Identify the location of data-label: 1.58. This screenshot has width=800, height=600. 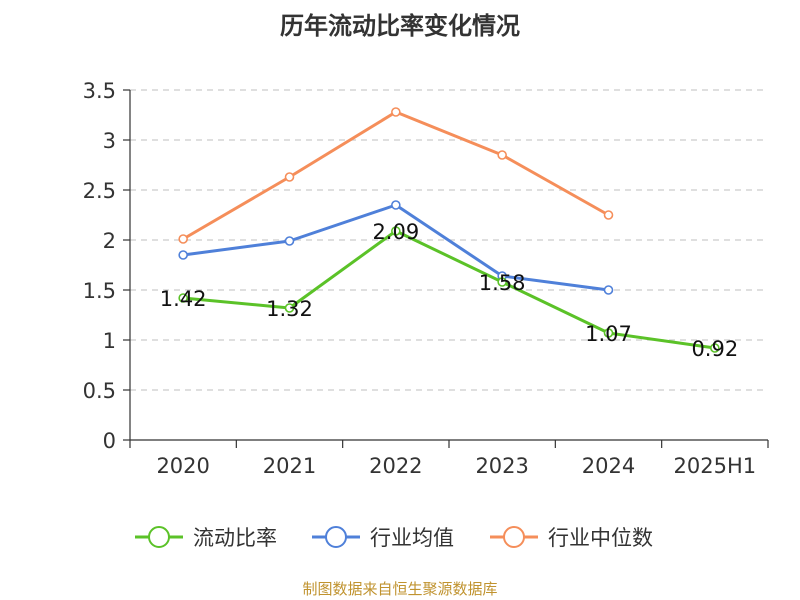
(502, 283).